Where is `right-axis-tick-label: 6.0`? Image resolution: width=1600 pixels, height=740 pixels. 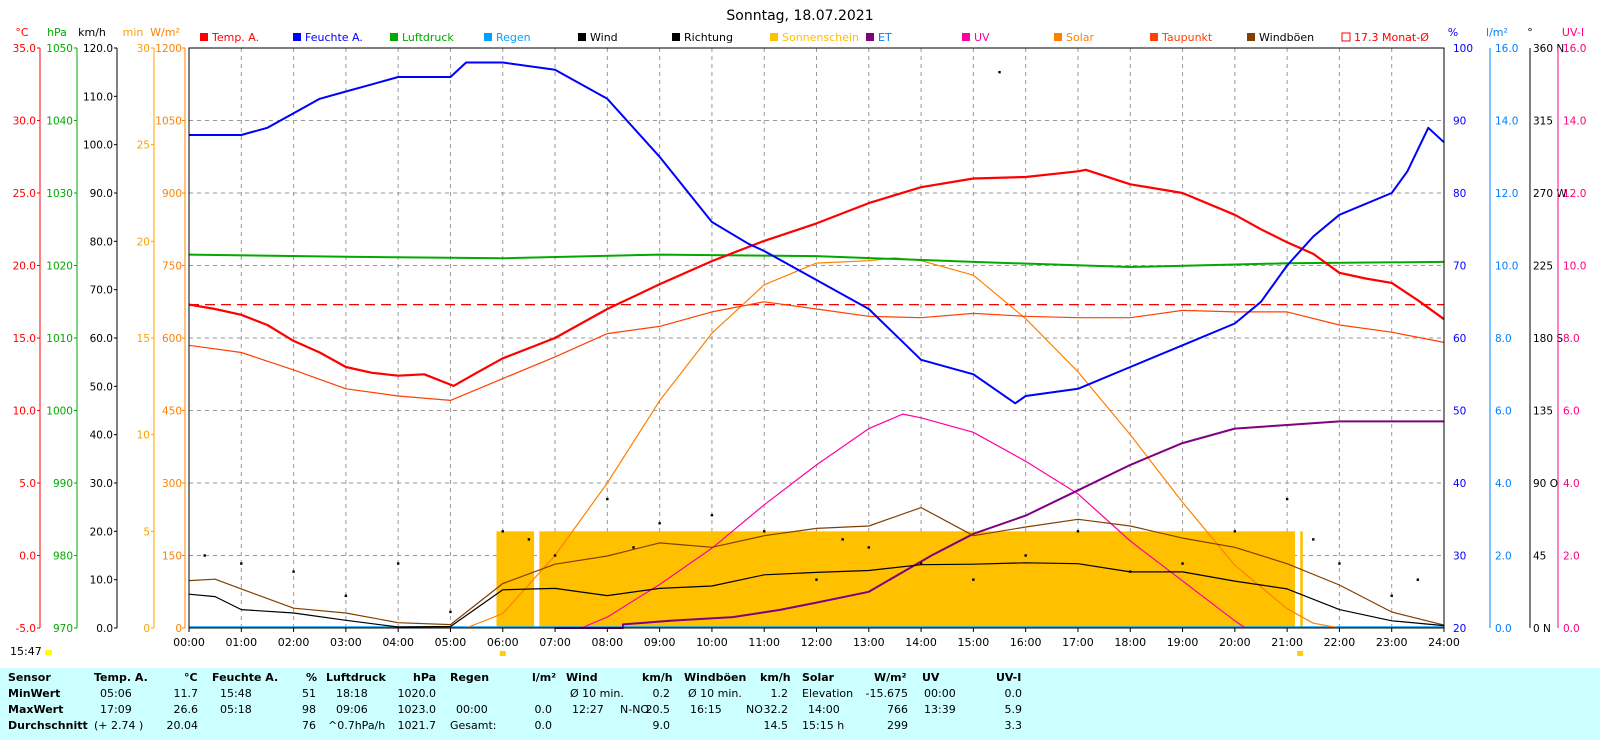 right-axis-tick-label: 6.0 is located at coordinates (1571, 412).